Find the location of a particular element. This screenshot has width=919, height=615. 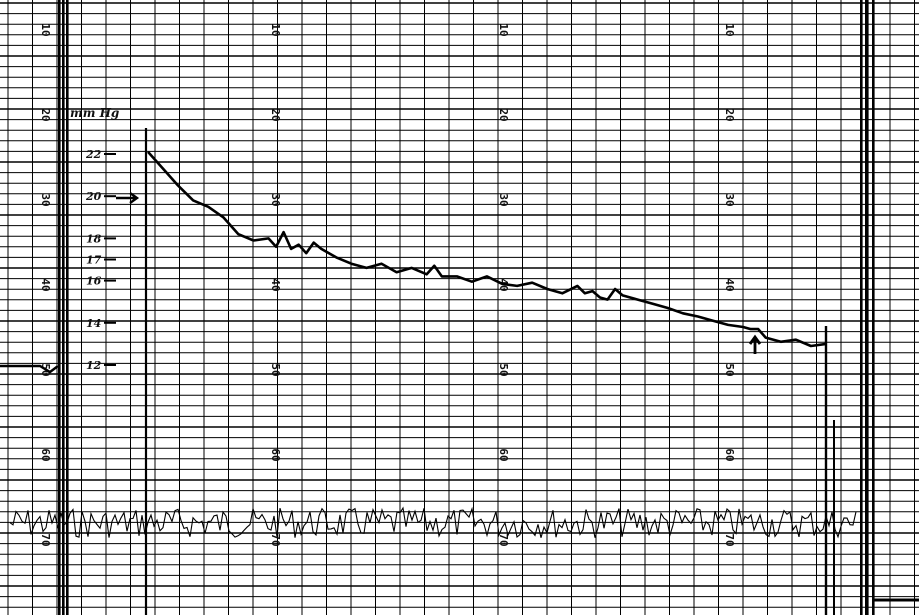

y-tick-label: 16 is located at coordinates (94, 281).